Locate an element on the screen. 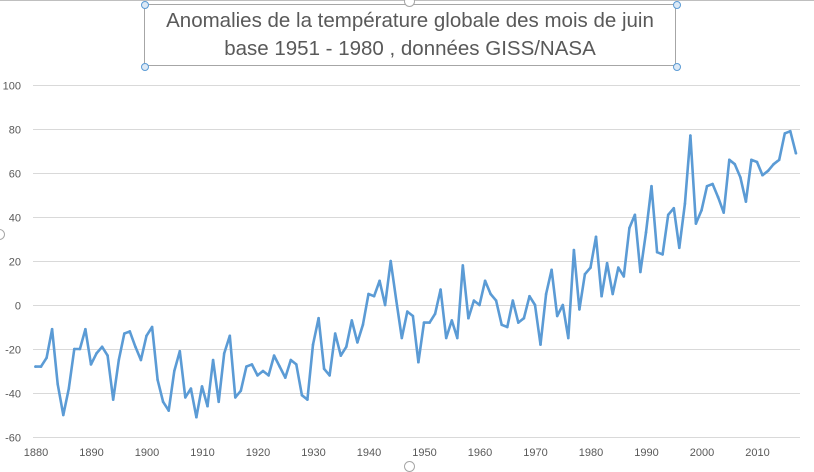  x-tick-label: 1880 is located at coordinates (36, 453).